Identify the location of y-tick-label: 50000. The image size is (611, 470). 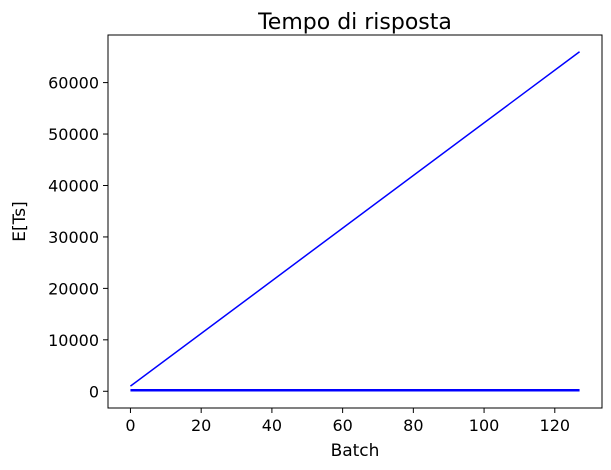
(73, 134).